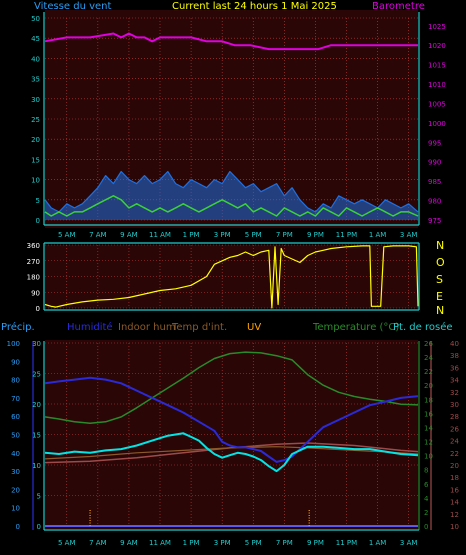 The image size is (466, 555). I want to click on wind-x-tick: 11 PM, so click(346, 235).